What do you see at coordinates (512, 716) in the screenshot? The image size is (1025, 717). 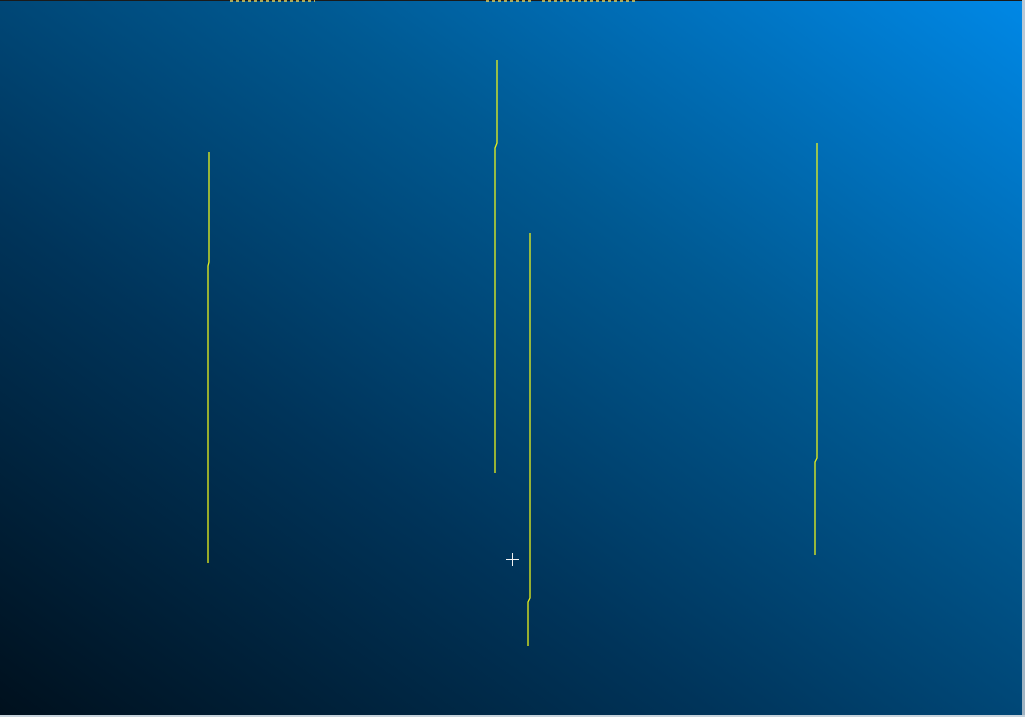 I see `window-bottom-border` at bounding box center [512, 716].